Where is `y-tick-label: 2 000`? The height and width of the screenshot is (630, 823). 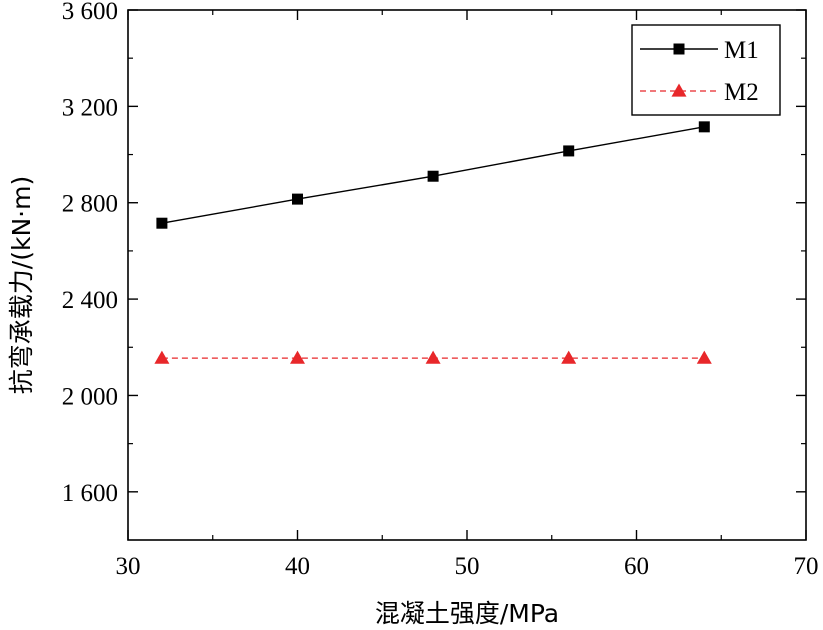
y-tick-label: 2 000 is located at coordinates (90, 396).